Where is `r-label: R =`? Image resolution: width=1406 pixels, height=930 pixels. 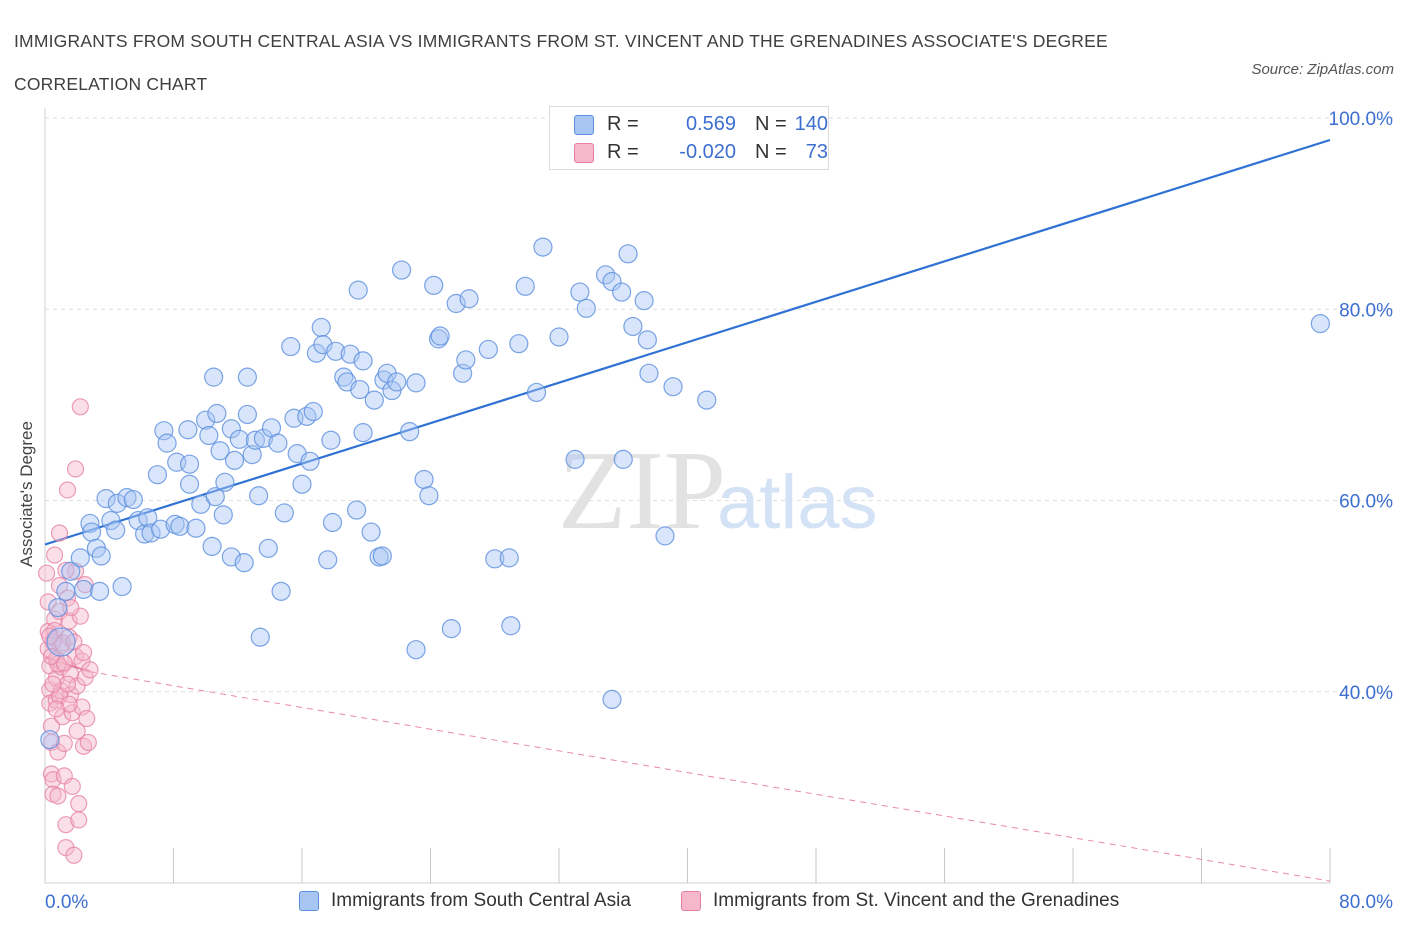
r-label: R = is located at coordinates (623, 152).